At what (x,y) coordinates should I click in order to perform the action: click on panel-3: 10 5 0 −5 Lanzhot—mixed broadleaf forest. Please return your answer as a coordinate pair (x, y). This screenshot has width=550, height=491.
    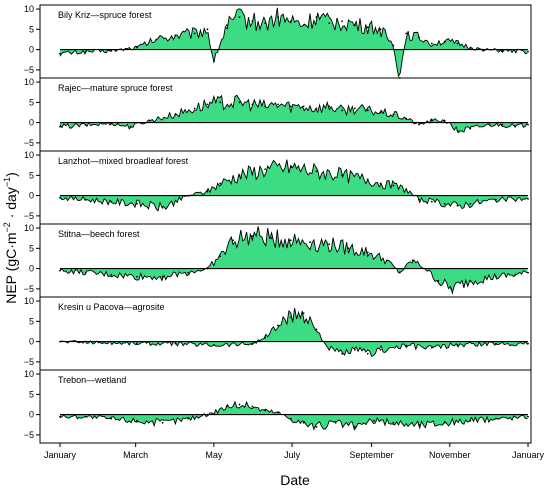
    Looking at the image, I should click on (278, 187).